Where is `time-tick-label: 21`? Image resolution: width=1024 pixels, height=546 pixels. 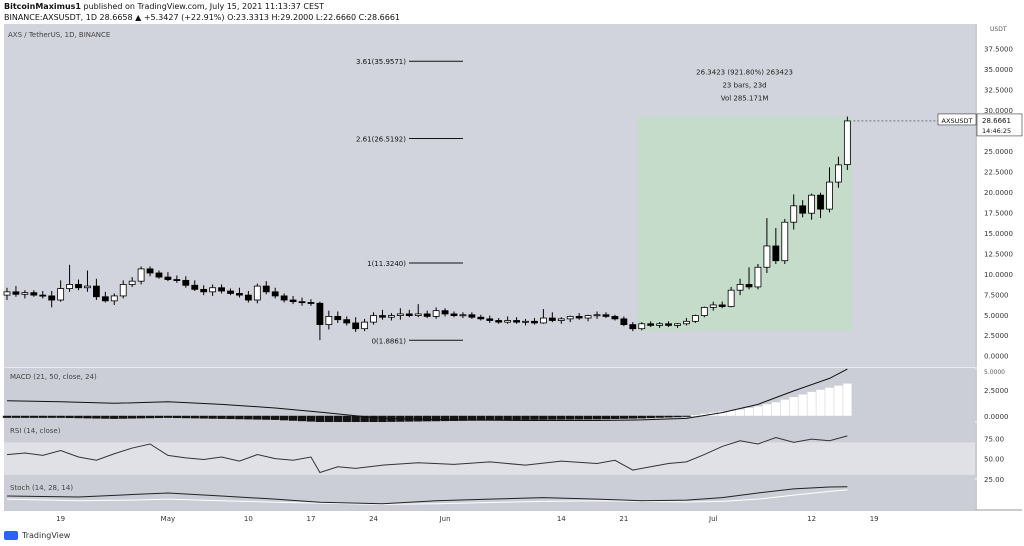
time-tick-label: 21 is located at coordinates (623, 519).